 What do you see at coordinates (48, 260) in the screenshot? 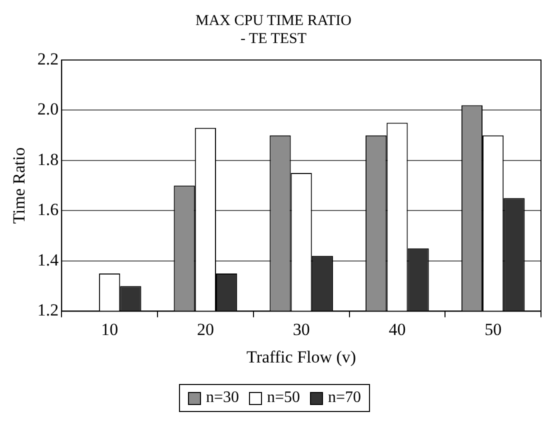
I see `y-tick-label: 1.4` at bounding box center [48, 260].